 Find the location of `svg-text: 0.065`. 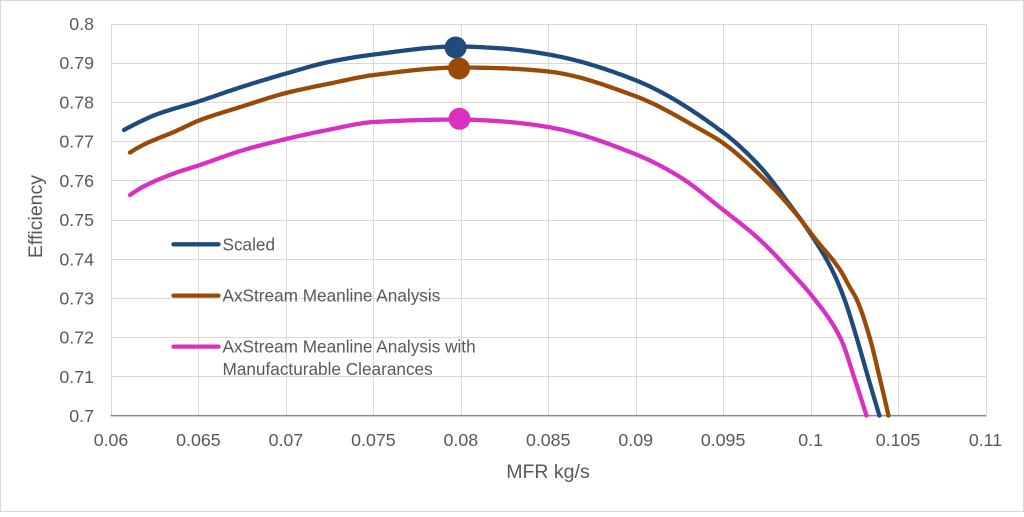

svg-text: 0.065 is located at coordinates (198, 440).